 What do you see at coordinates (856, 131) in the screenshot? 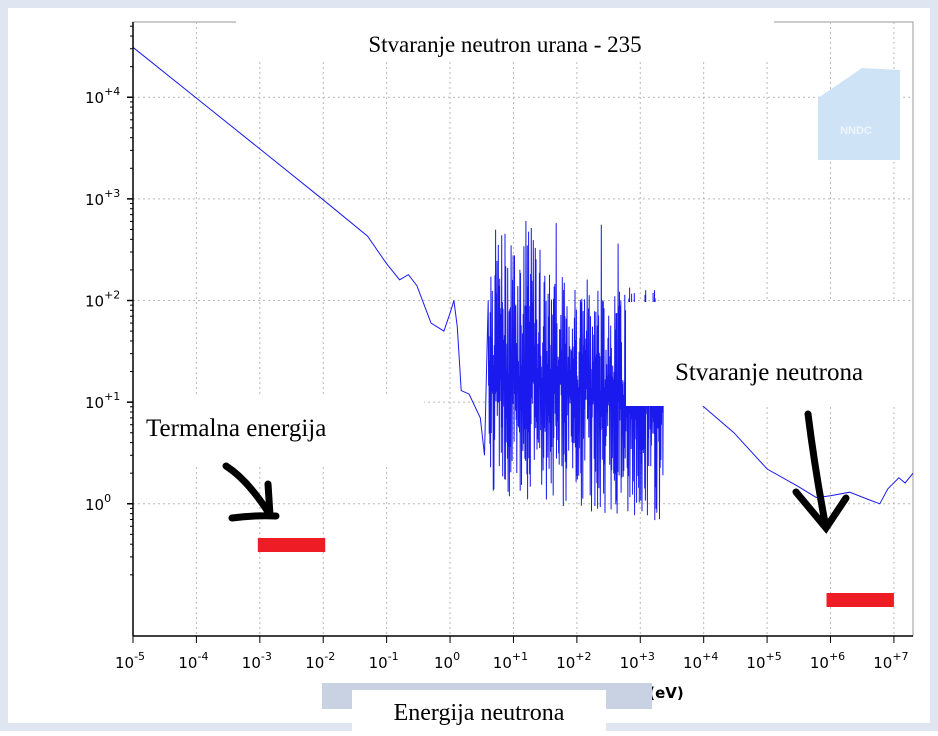
I see `watermark-text: NNDC` at bounding box center [856, 131].